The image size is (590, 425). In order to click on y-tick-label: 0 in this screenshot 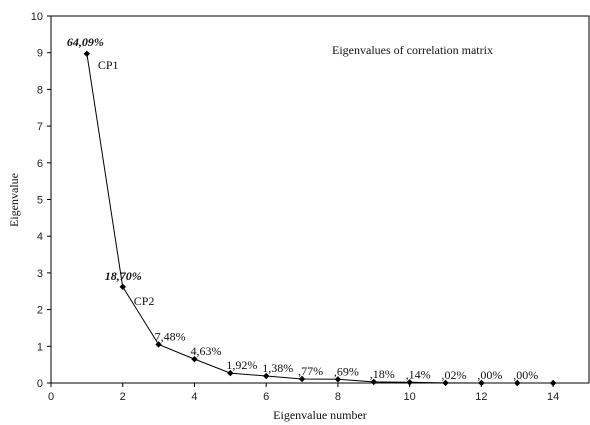, I will do `click(40, 384)`.